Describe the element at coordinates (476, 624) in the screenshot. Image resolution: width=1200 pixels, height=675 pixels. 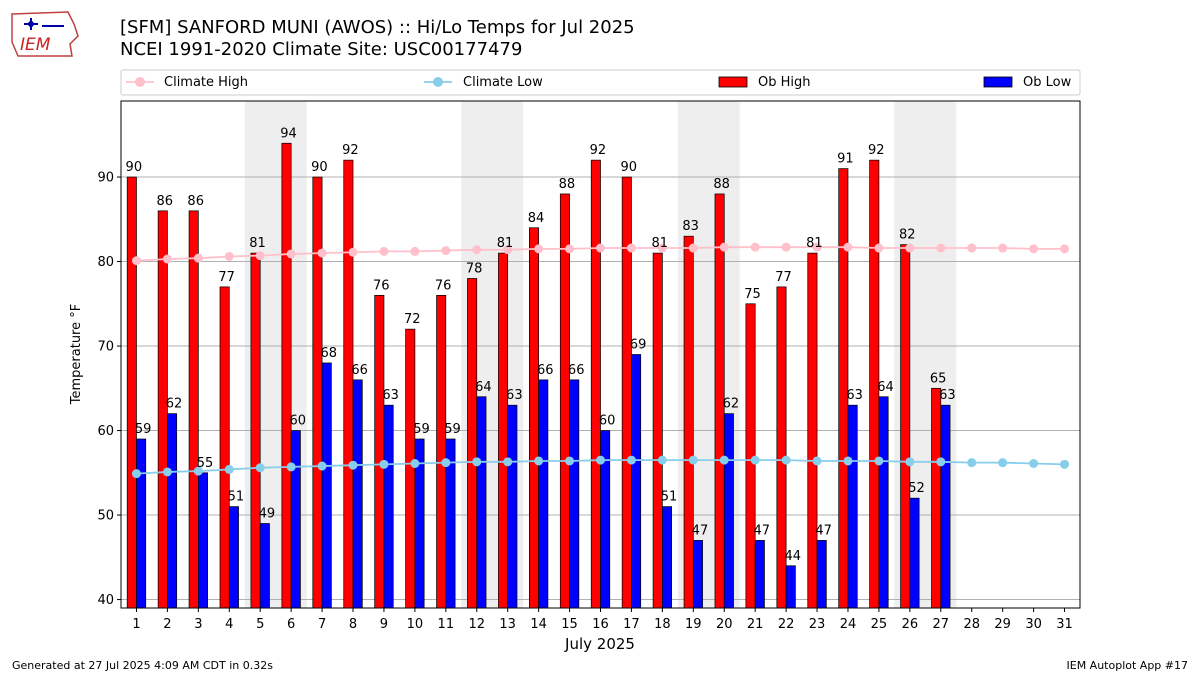
I see `x-tick-label: 12` at that location.